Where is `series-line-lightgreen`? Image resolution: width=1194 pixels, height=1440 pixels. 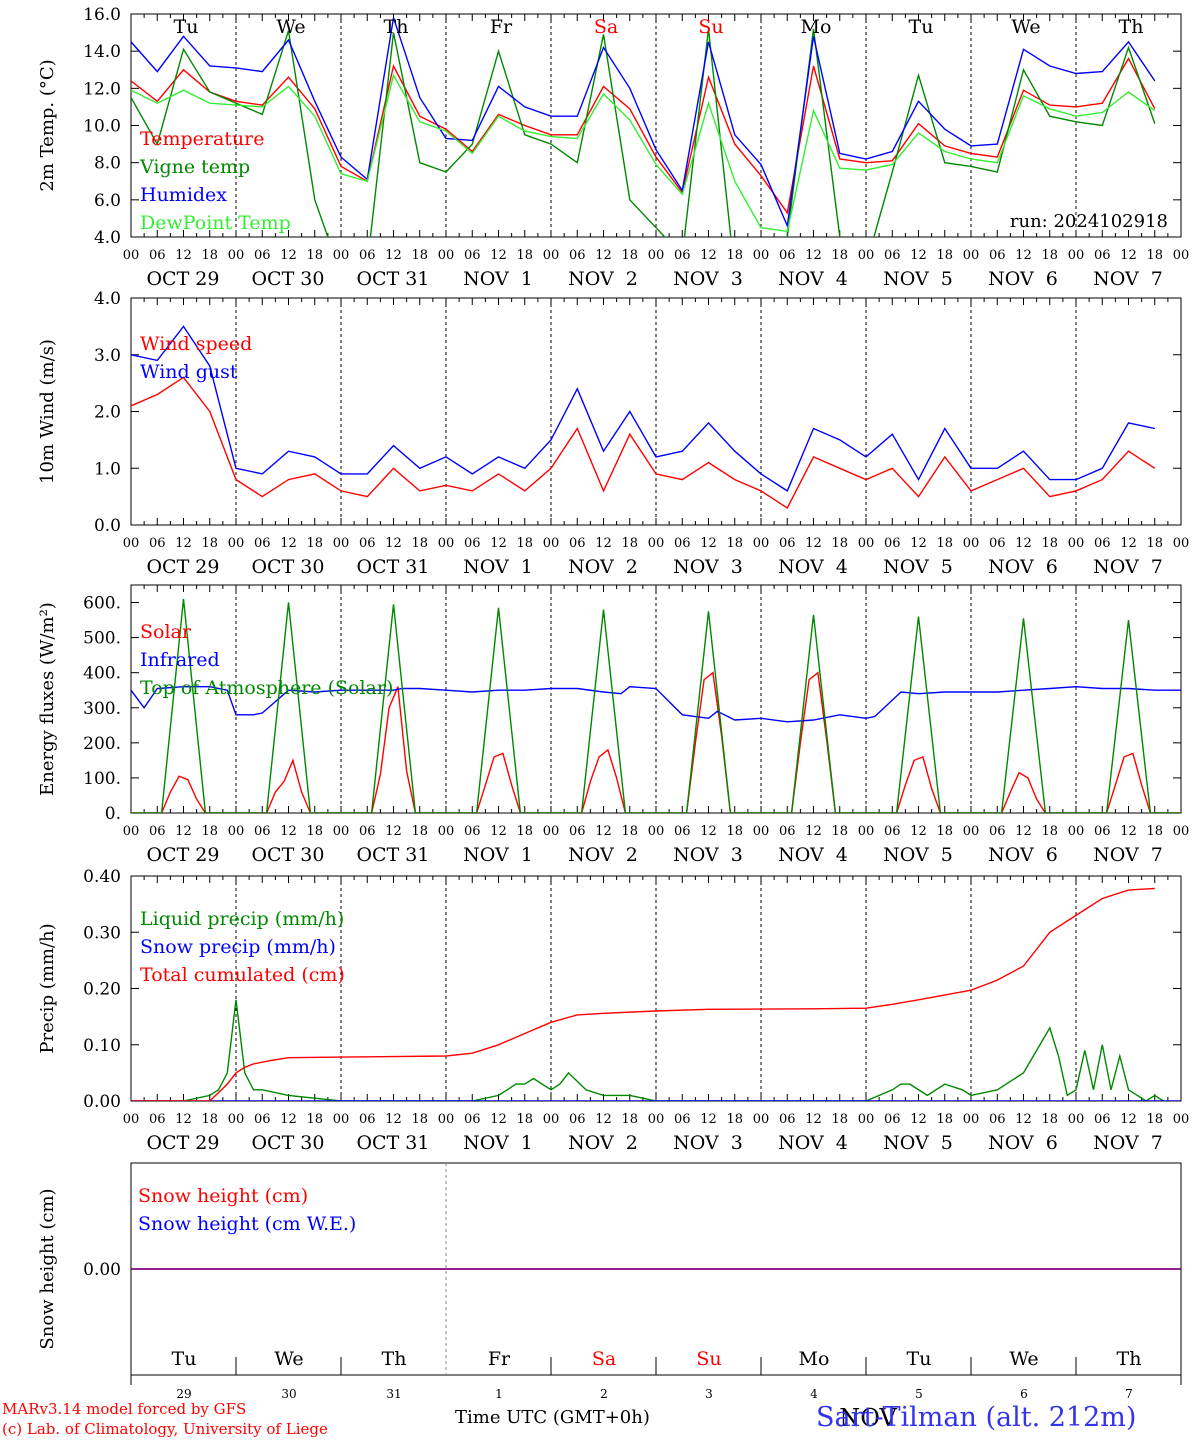
series-line-lightgreen is located at coordinates (643, 153).